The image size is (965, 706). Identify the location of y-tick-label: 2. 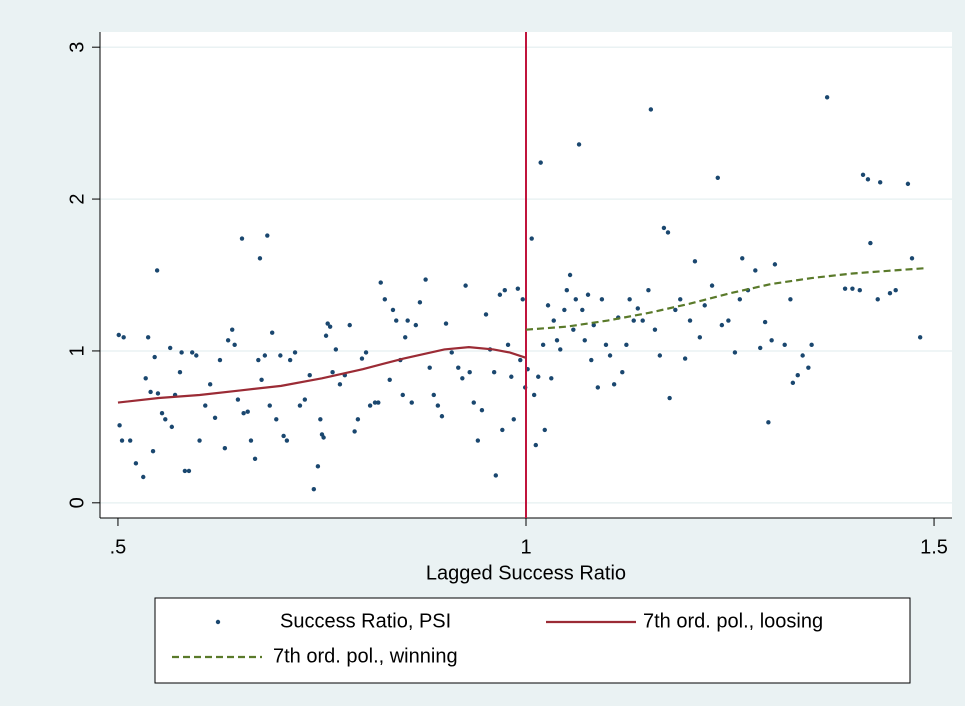
(77, 199).